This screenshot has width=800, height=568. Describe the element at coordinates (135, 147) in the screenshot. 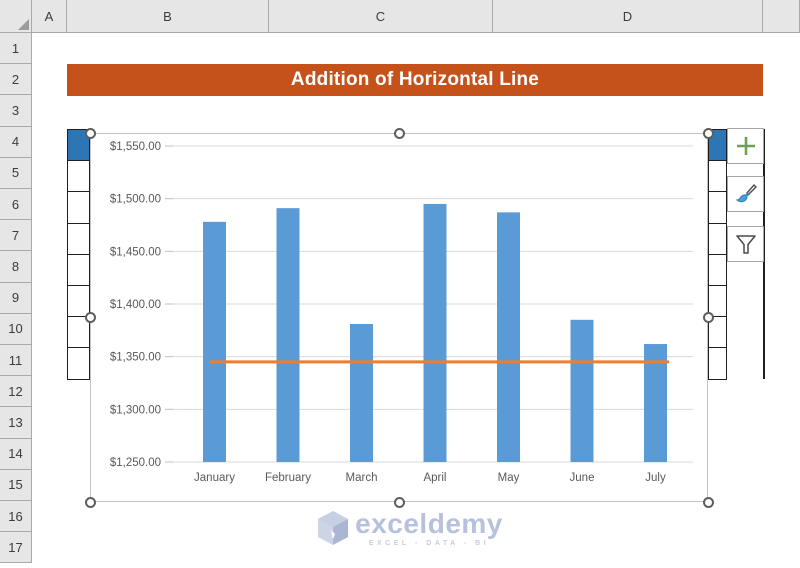

I see `y-axis-label: $1,550.00` at that location.